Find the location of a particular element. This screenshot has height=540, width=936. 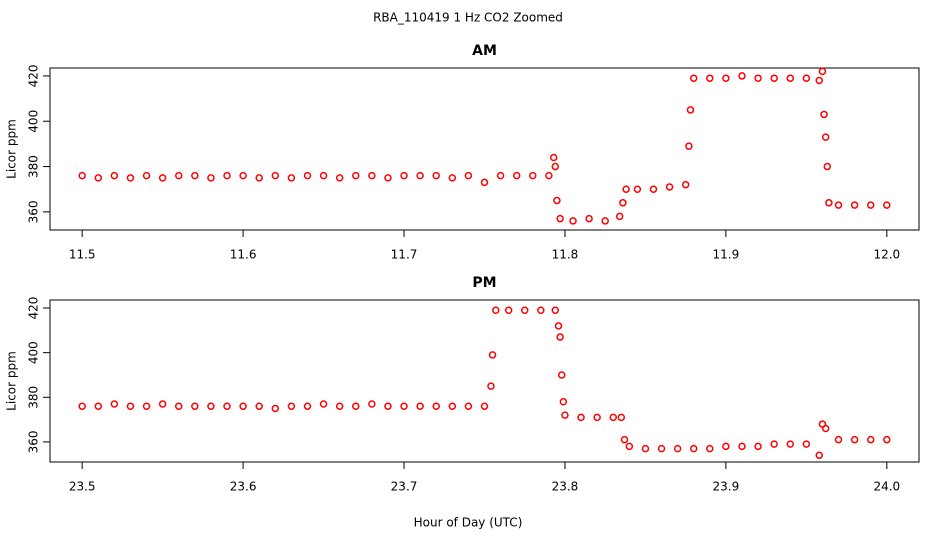

panel-title: PM is located at coordinates (484, 283).